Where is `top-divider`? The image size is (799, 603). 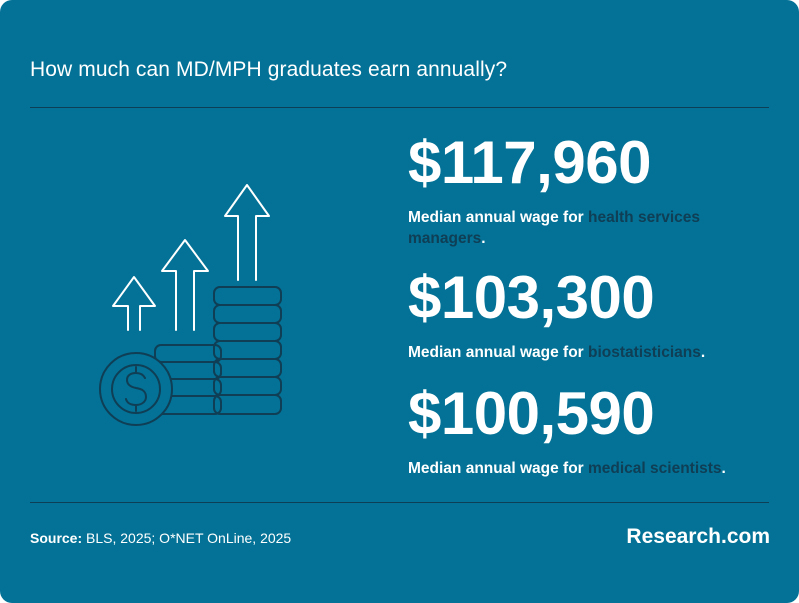 top-divider is located at coordinates (399, 107).